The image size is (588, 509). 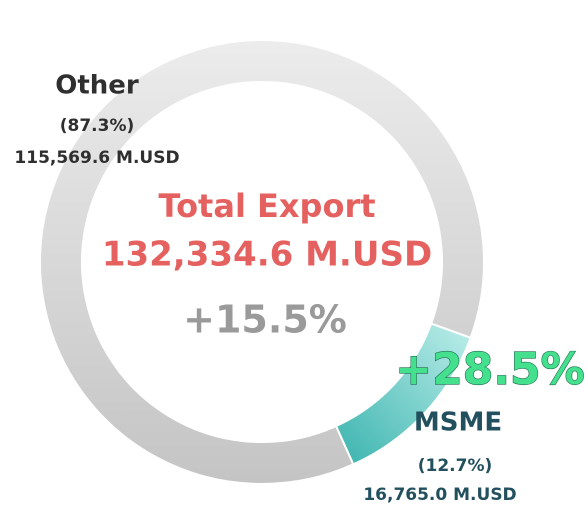 I want to click on chart-title: Total Export, so click(x=266, y=206).